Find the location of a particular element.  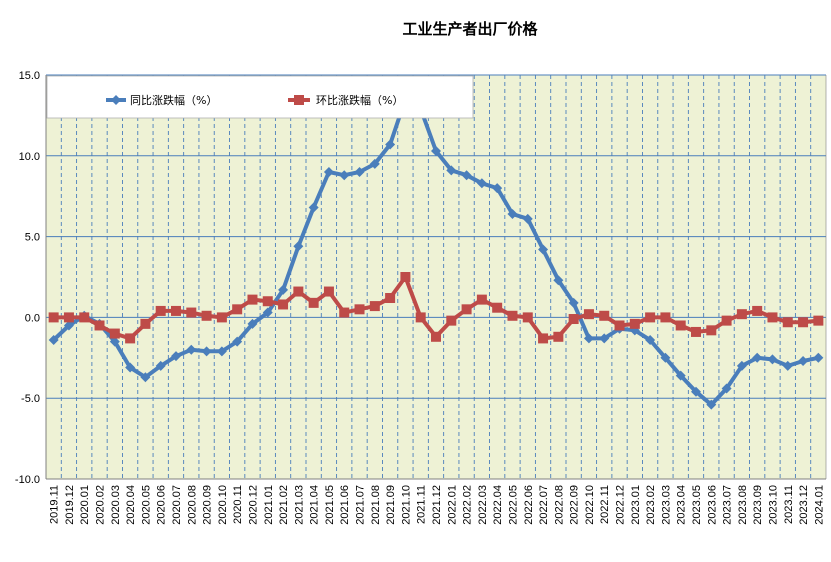

legend-marker-diamond is located at coordinates (116, 100).